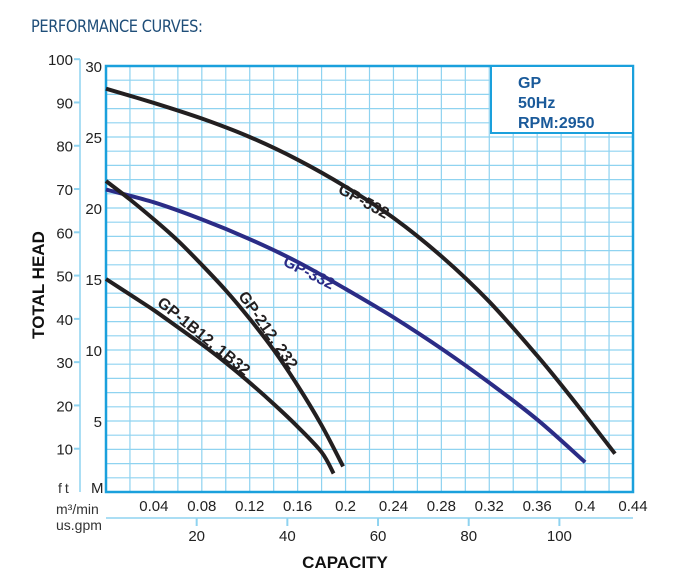 This screenshot has width=687, height=583. Describe the element at coordinates (537, 506) in the screenshot. I see `x-tick-label-m3min: 0.36` at that location.